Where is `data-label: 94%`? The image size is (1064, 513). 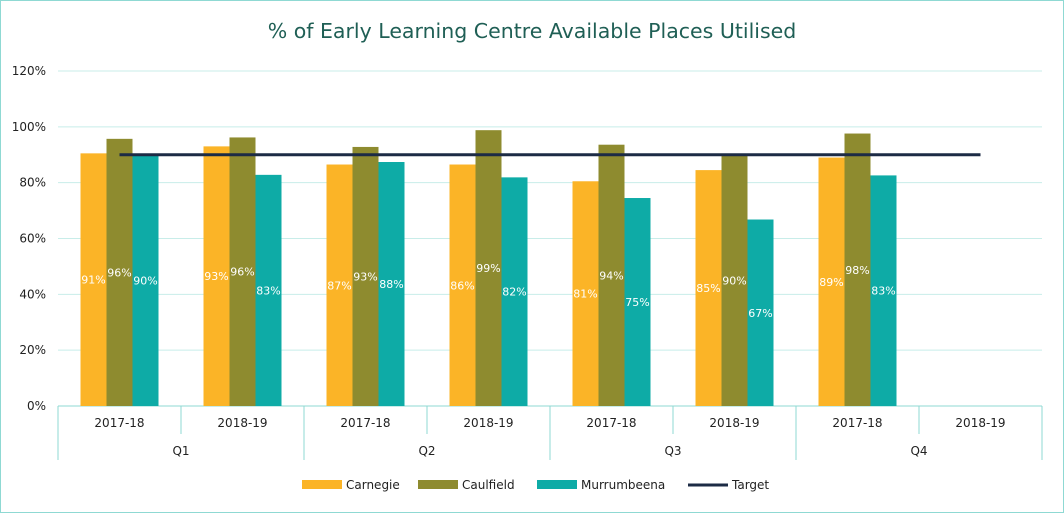
data-label: 94% is located at coordinates (611, 275).